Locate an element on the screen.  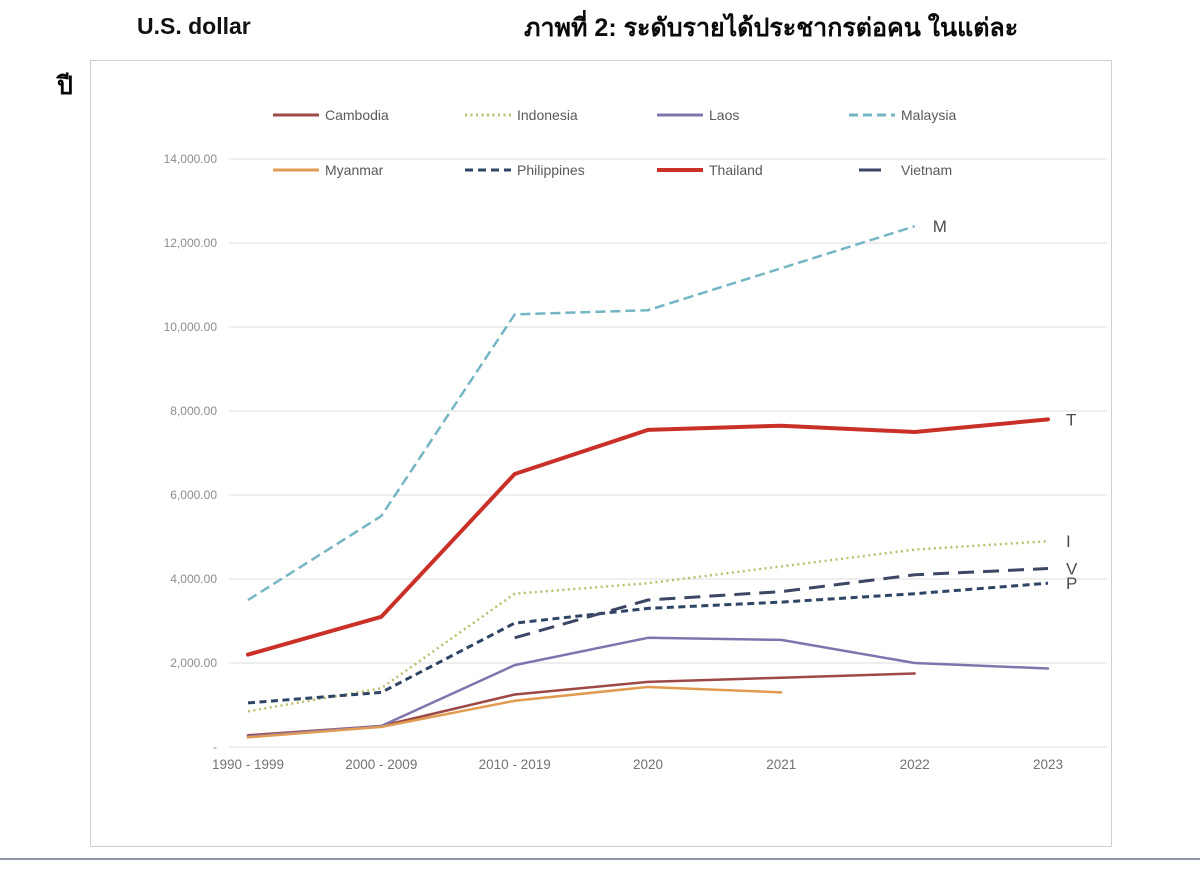
legend-item-myanmar: Myanmar is located at coordinates (369, 170).